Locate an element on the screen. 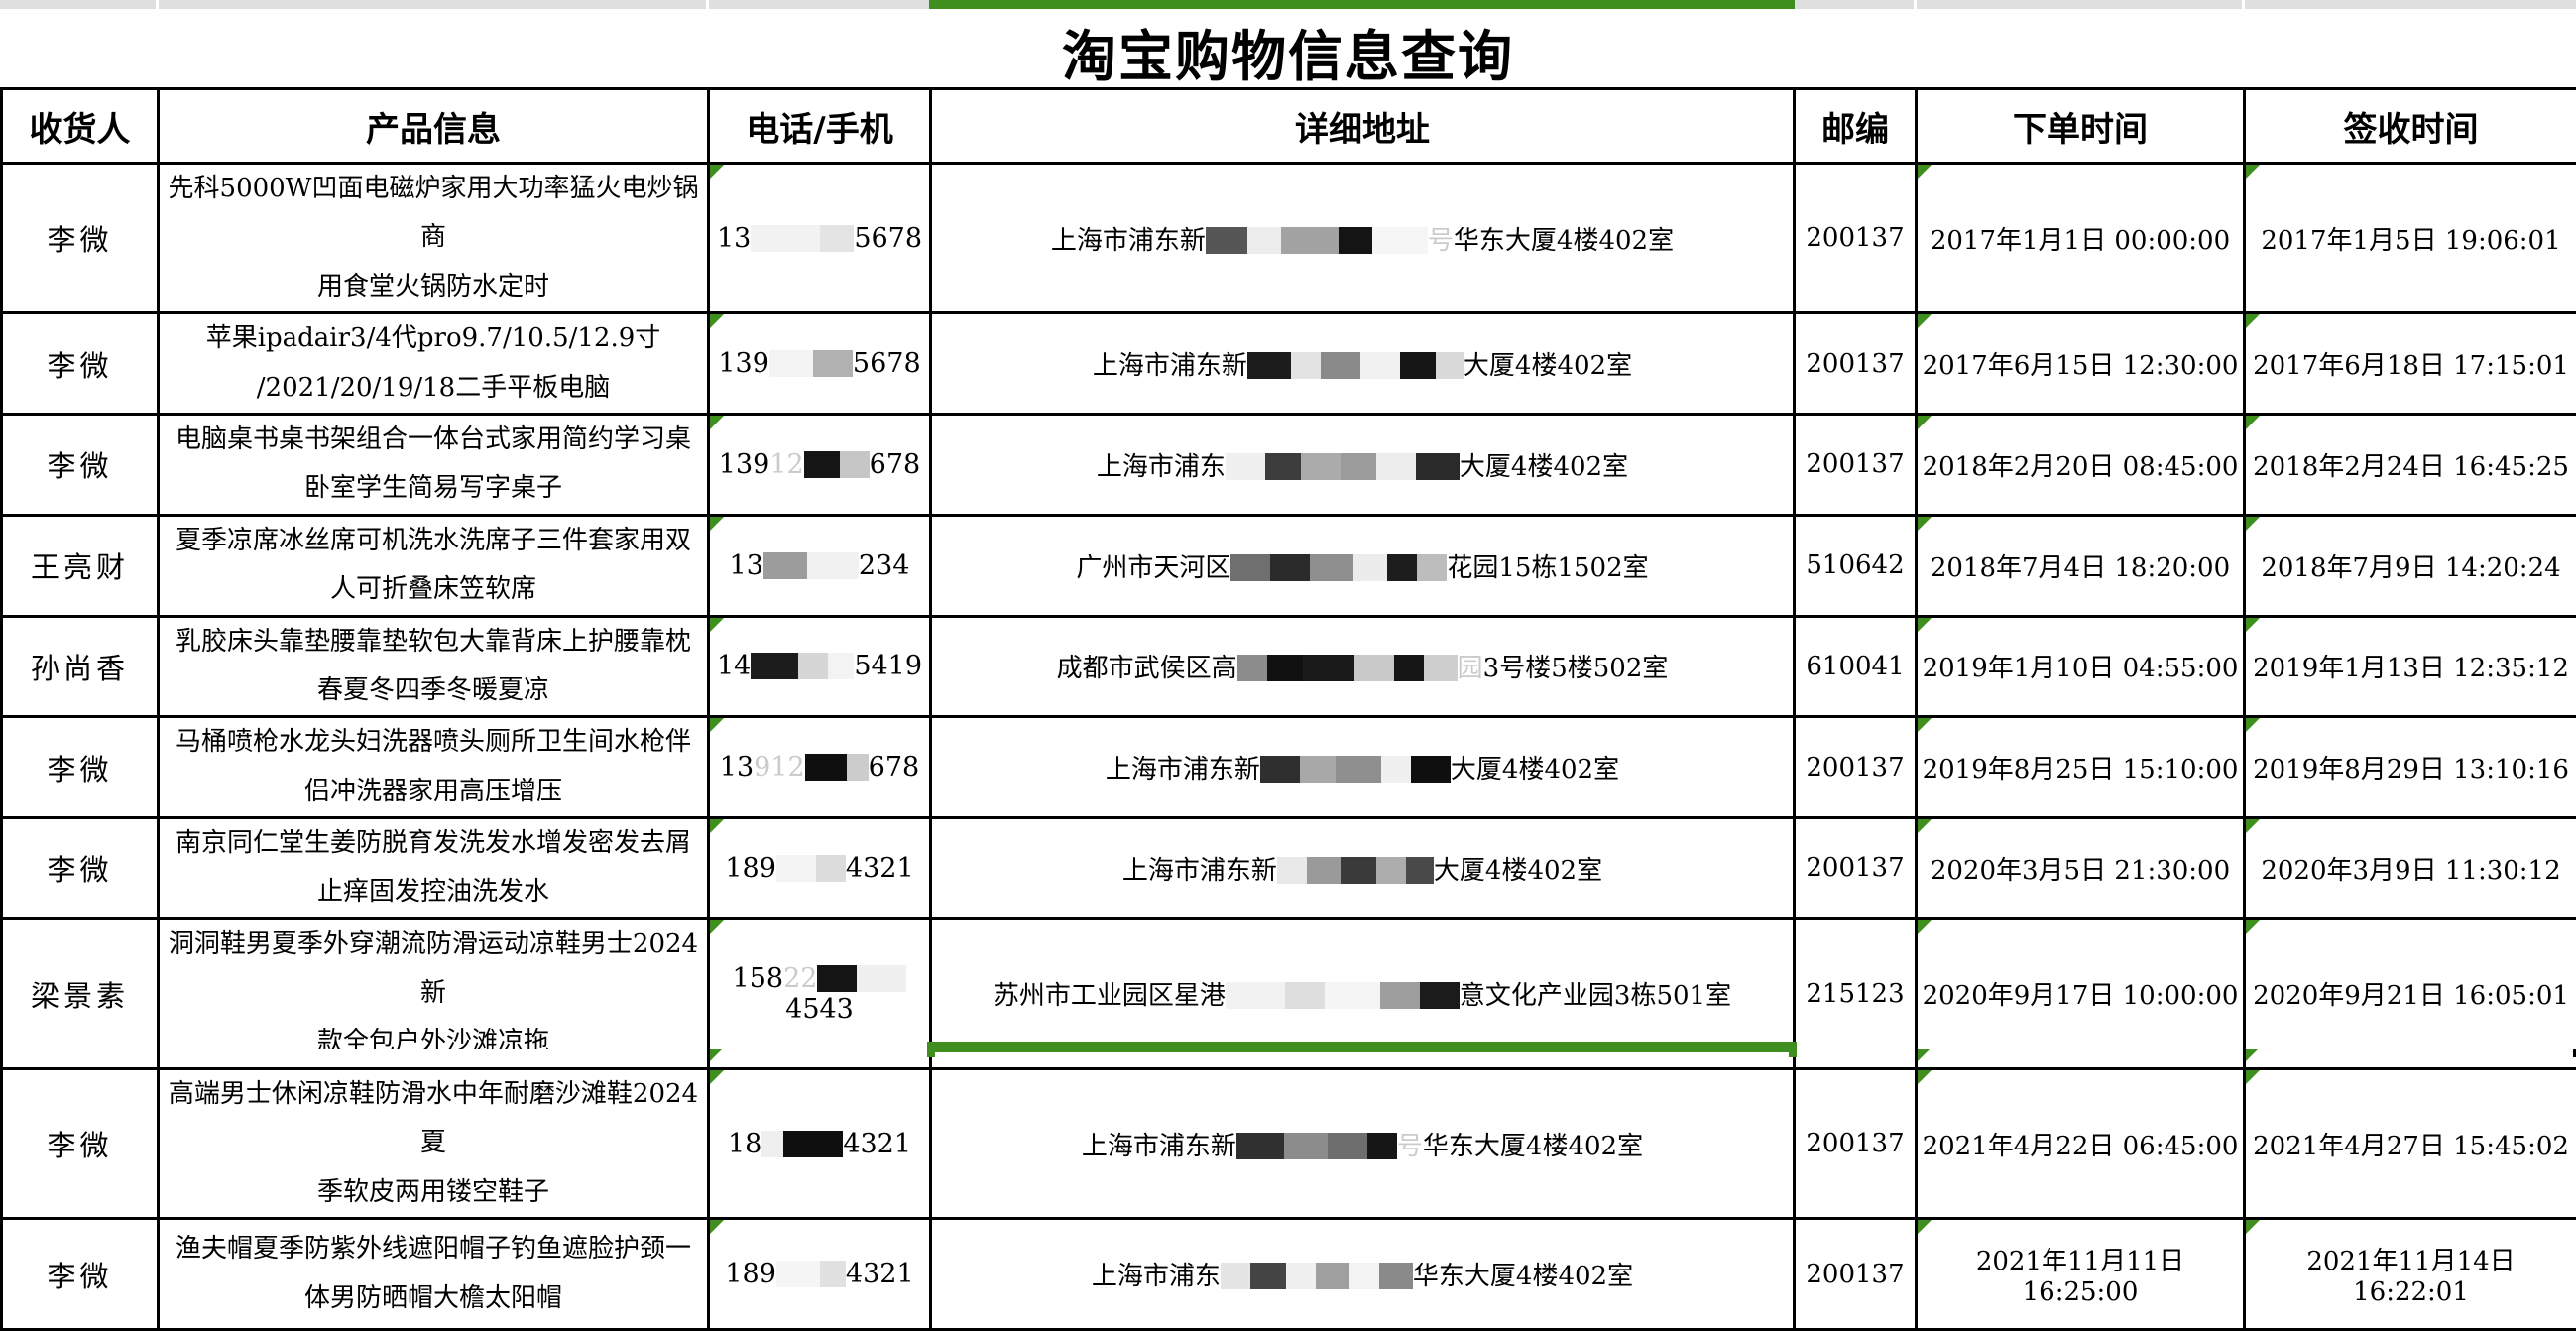  cell-postcode: 510642 is located at coordinates (1856, 565).